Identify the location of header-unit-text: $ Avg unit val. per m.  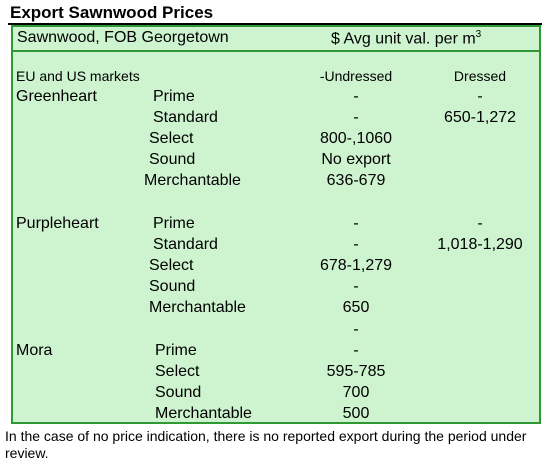
(403, 39).